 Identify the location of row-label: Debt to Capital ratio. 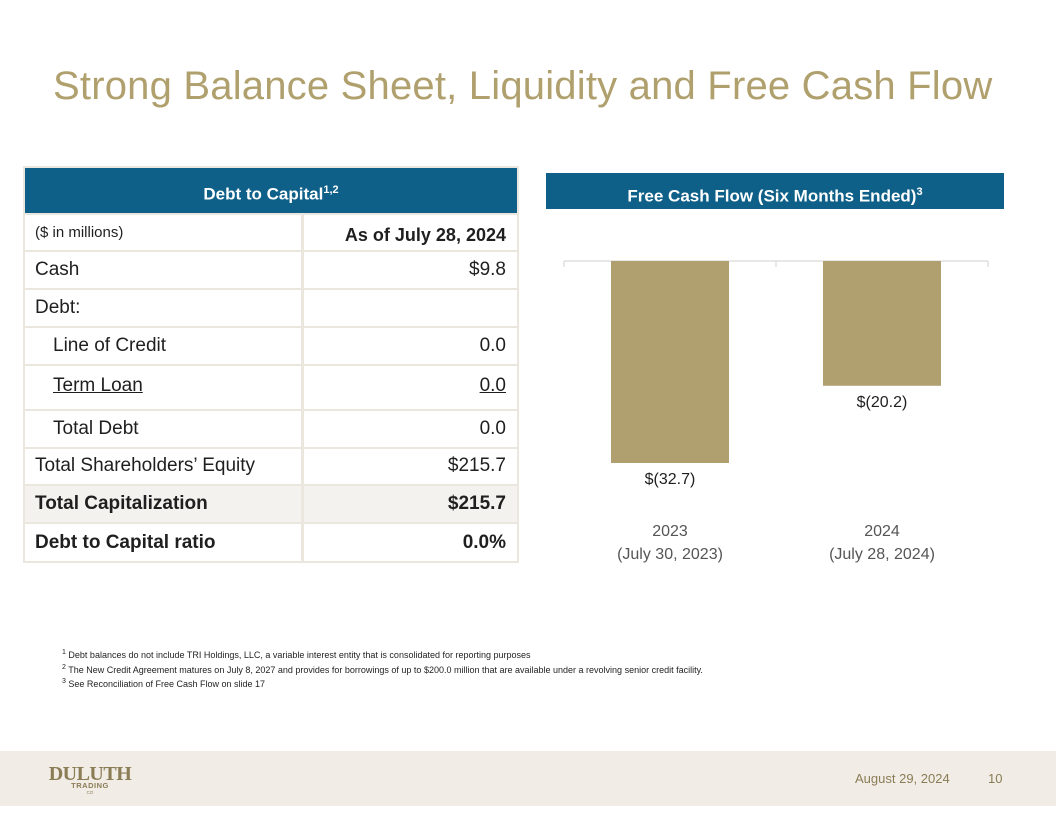
(163, 542).